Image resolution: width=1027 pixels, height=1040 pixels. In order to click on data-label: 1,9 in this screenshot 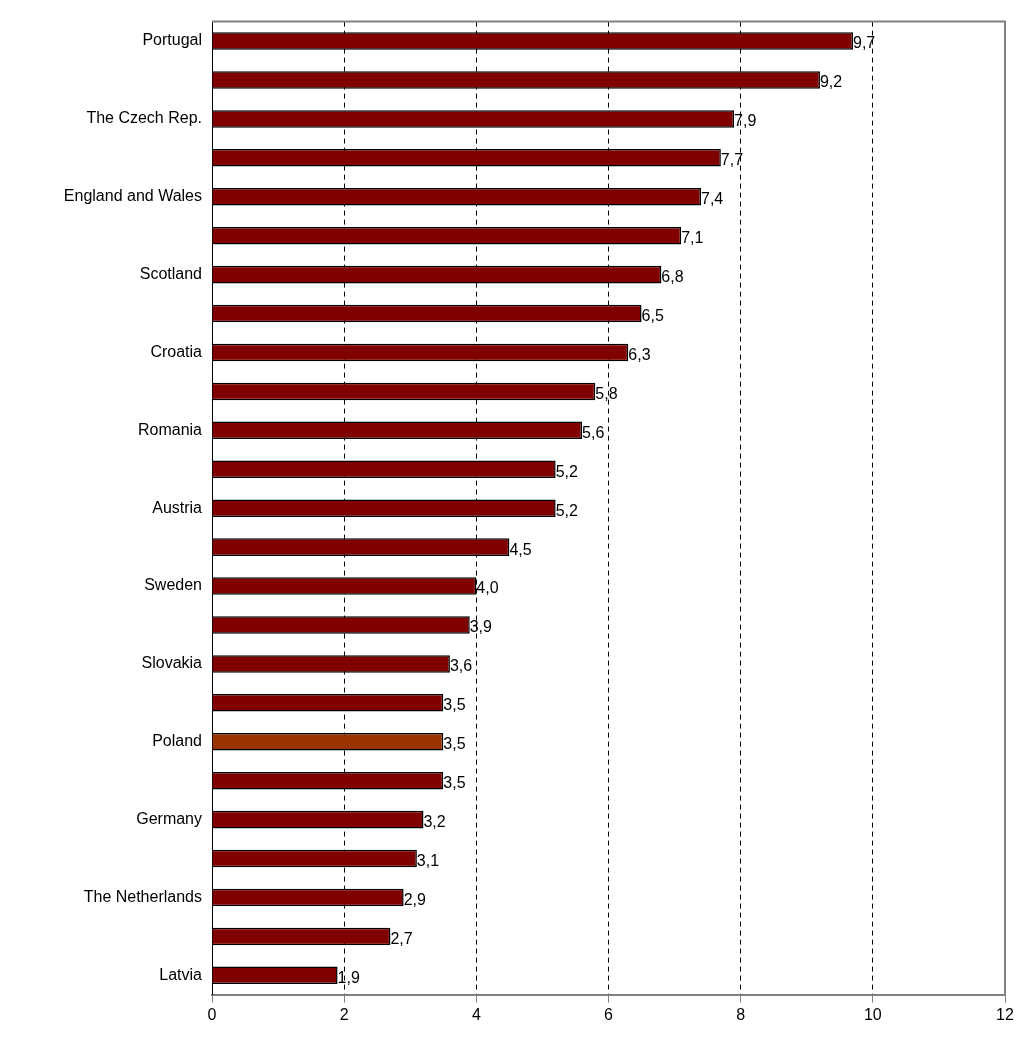, I will do `click(348, 977)`.